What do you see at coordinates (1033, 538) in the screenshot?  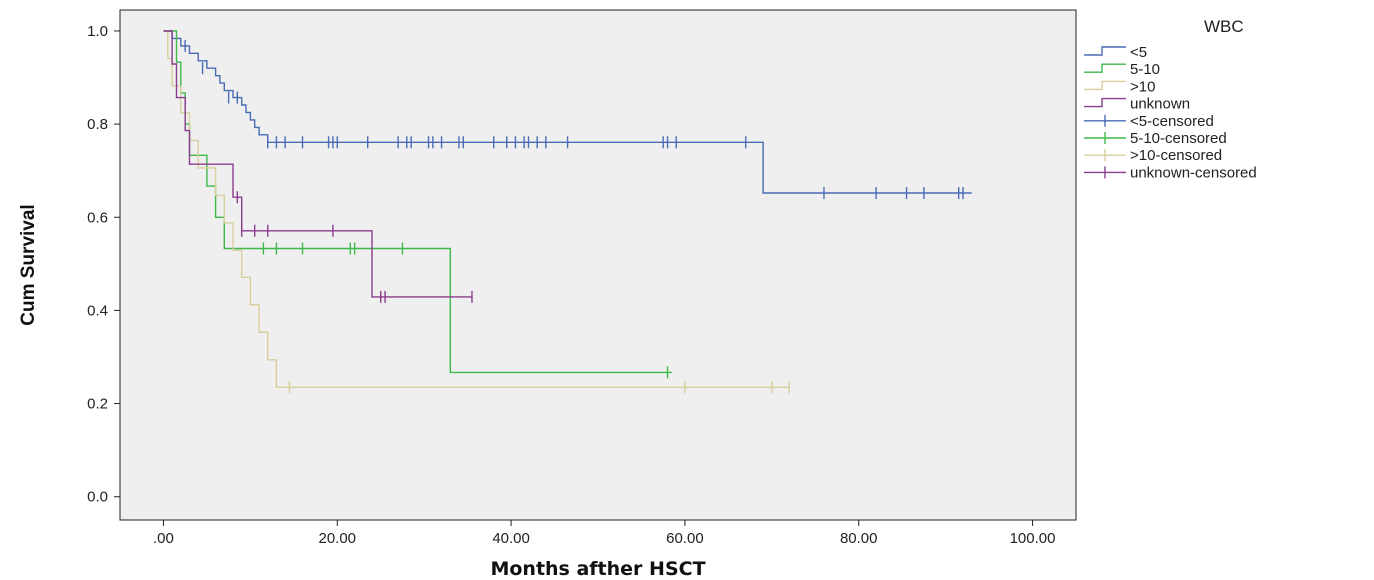 I see `x-tick-label: 100.00` at bounding box center [1033, 538].